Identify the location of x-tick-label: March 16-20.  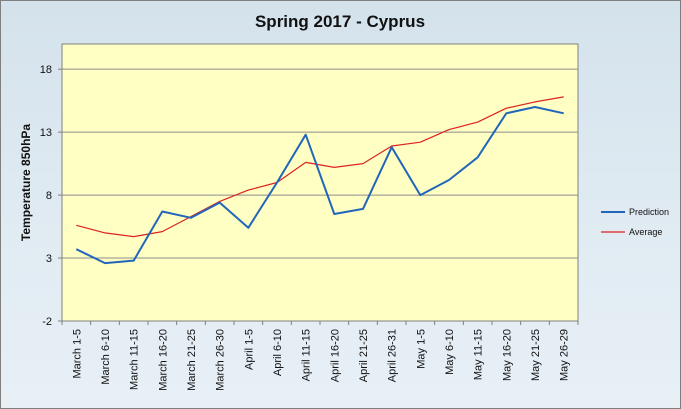
(163, 360).